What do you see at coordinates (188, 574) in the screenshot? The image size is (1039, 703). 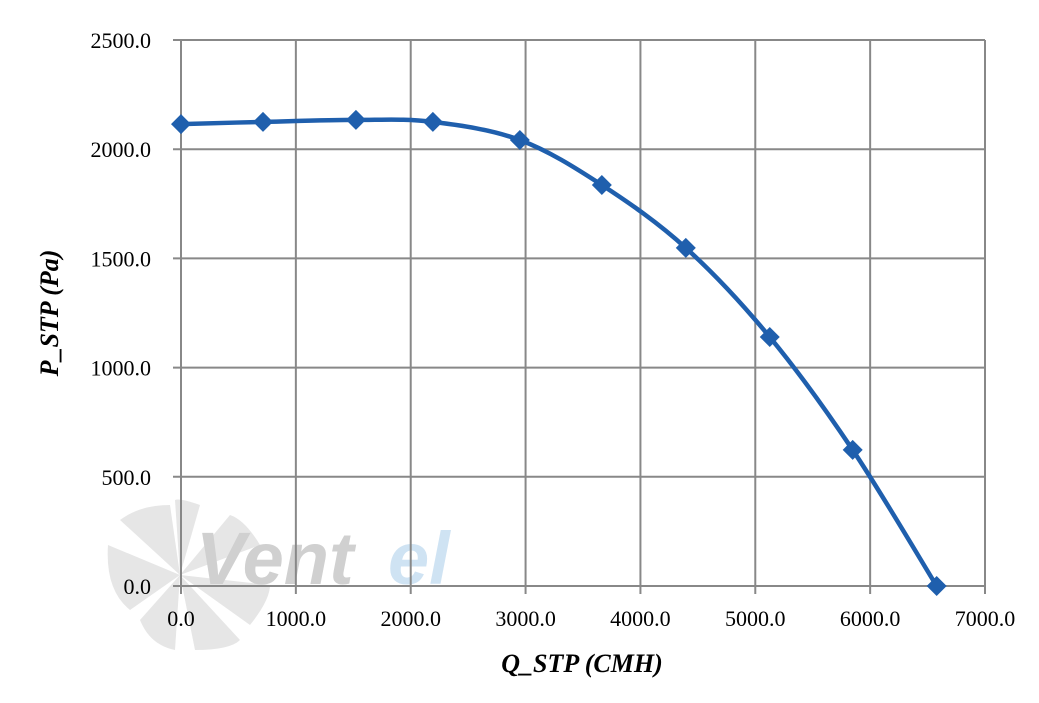 I see `fan-logo-icon` at bounding box center [188, 574].